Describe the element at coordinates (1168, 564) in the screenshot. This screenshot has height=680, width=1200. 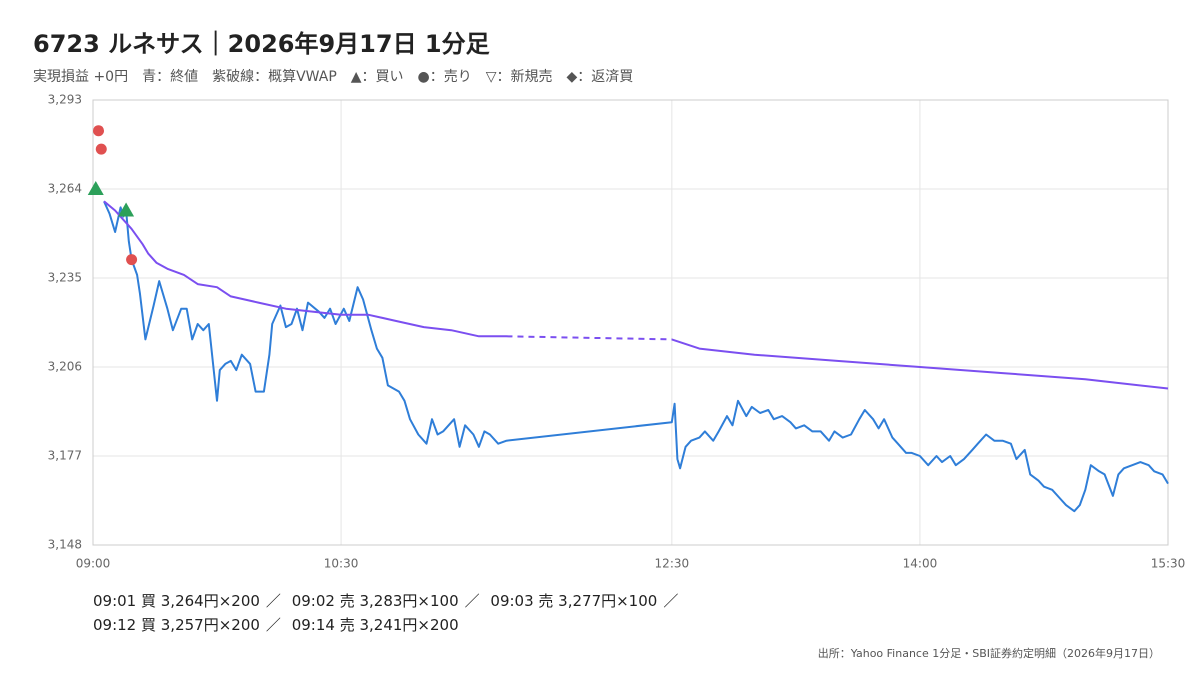
I see `x-tick-label: 15:30` at that location.